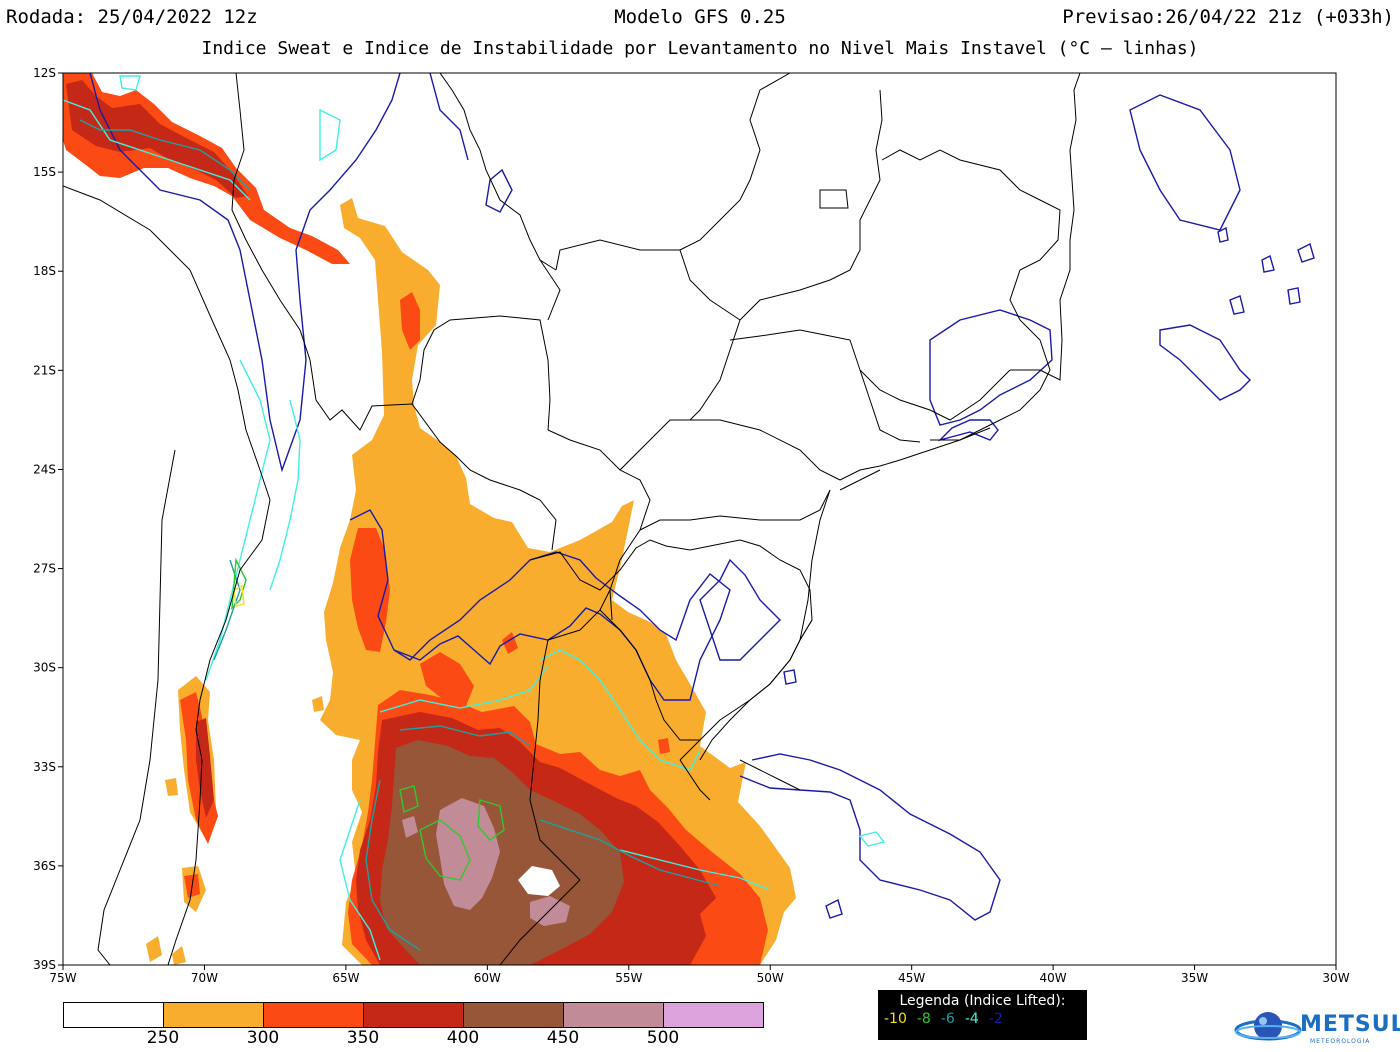  Describe the element at coordinates (628, 978) in the screenshot. I see `lon-tick-label: 55W` at that location.